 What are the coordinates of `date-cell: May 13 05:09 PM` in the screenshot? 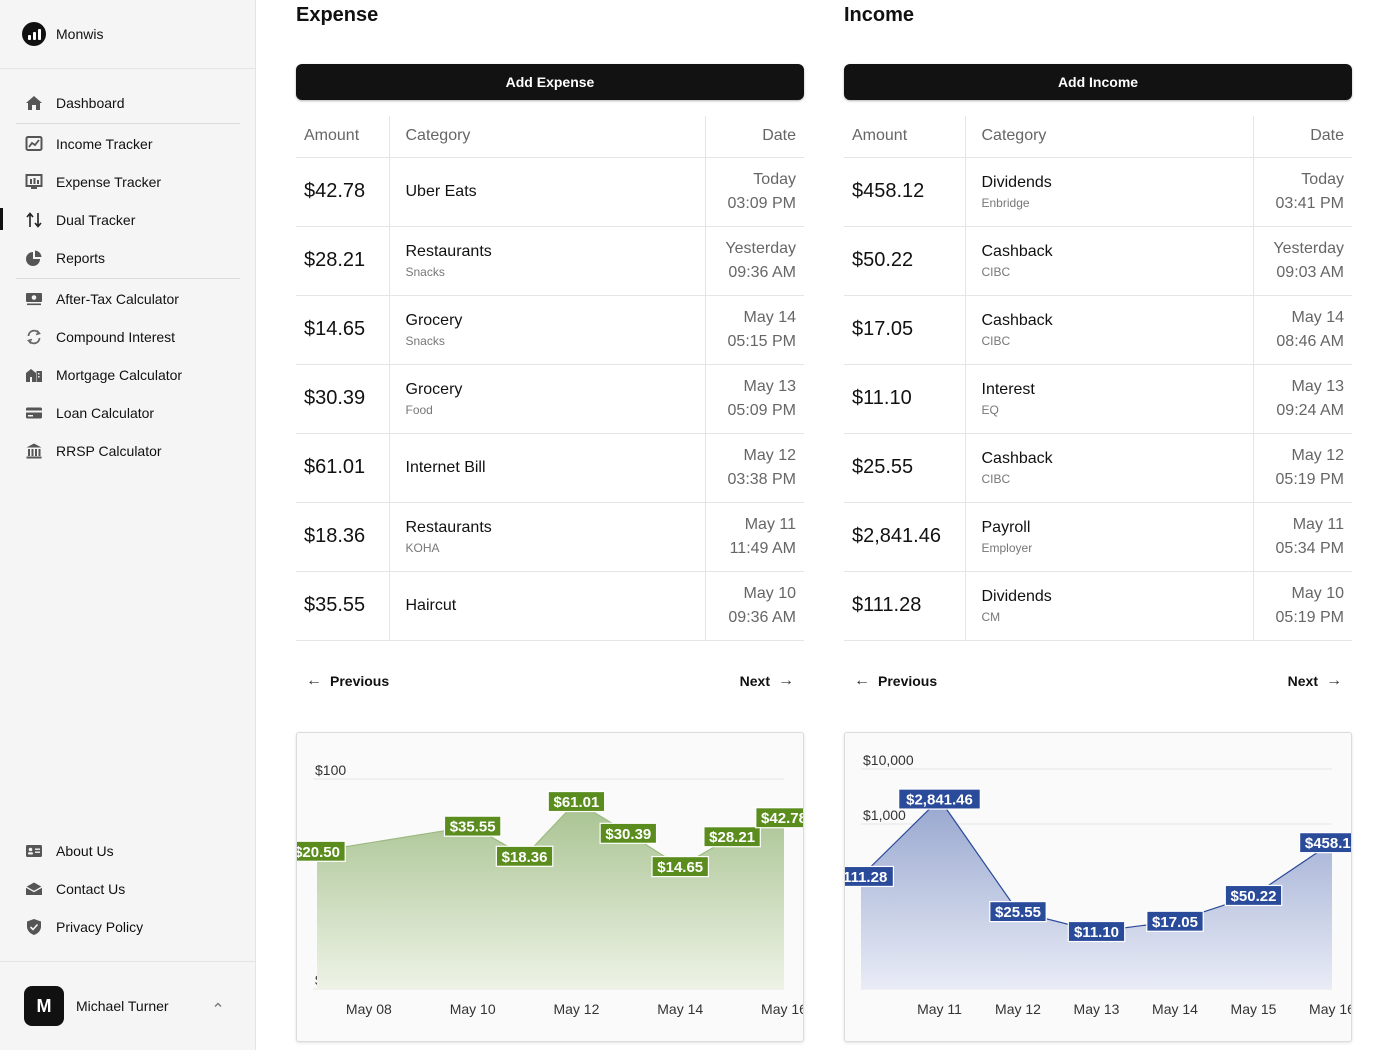 It's located at (754, 399).